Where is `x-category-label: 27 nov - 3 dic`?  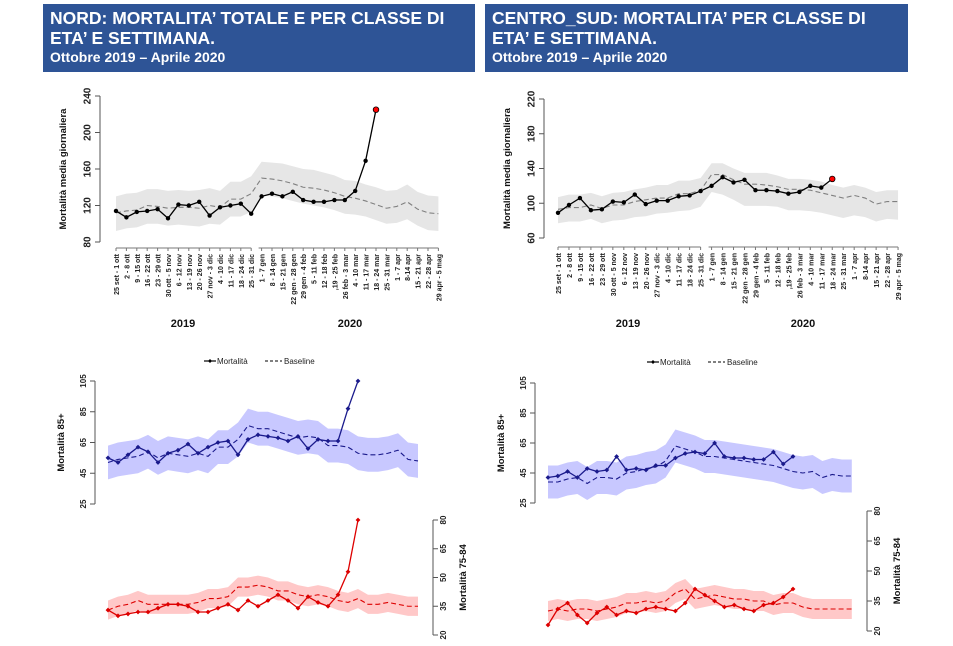
x-category-label: 27 nov - 3 dic is located at coordinates (658, 275).